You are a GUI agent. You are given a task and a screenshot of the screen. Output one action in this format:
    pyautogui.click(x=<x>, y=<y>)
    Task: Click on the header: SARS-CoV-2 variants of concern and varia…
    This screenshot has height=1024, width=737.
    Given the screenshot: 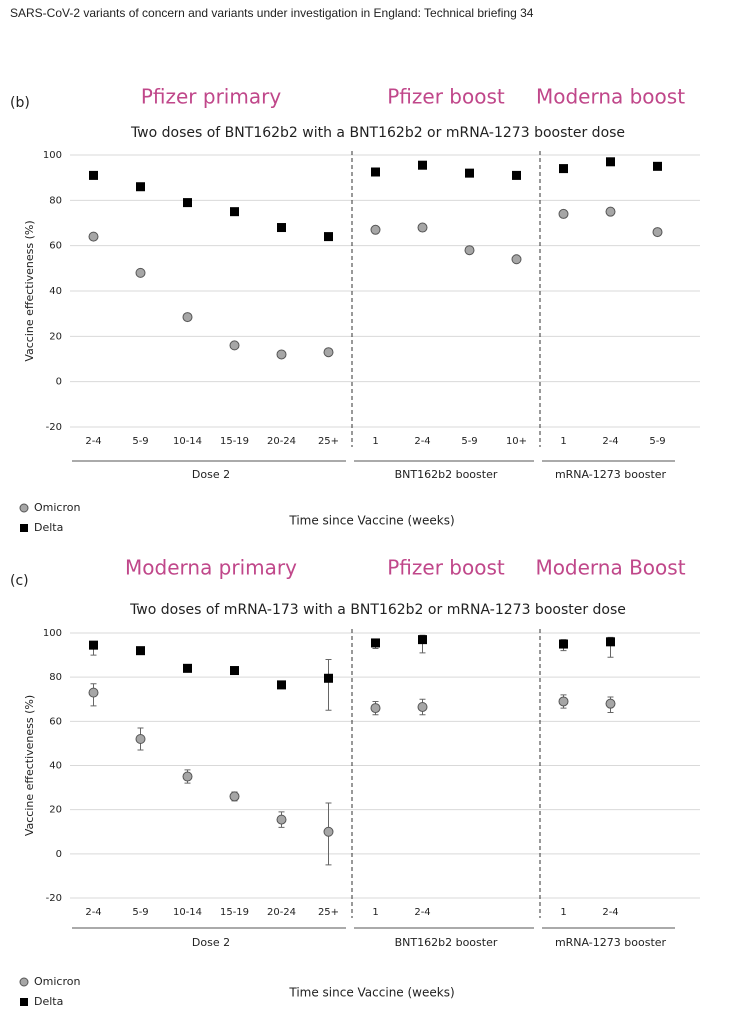 What is the action you would take?
    pyautogui.click(x=272, y=13)
    